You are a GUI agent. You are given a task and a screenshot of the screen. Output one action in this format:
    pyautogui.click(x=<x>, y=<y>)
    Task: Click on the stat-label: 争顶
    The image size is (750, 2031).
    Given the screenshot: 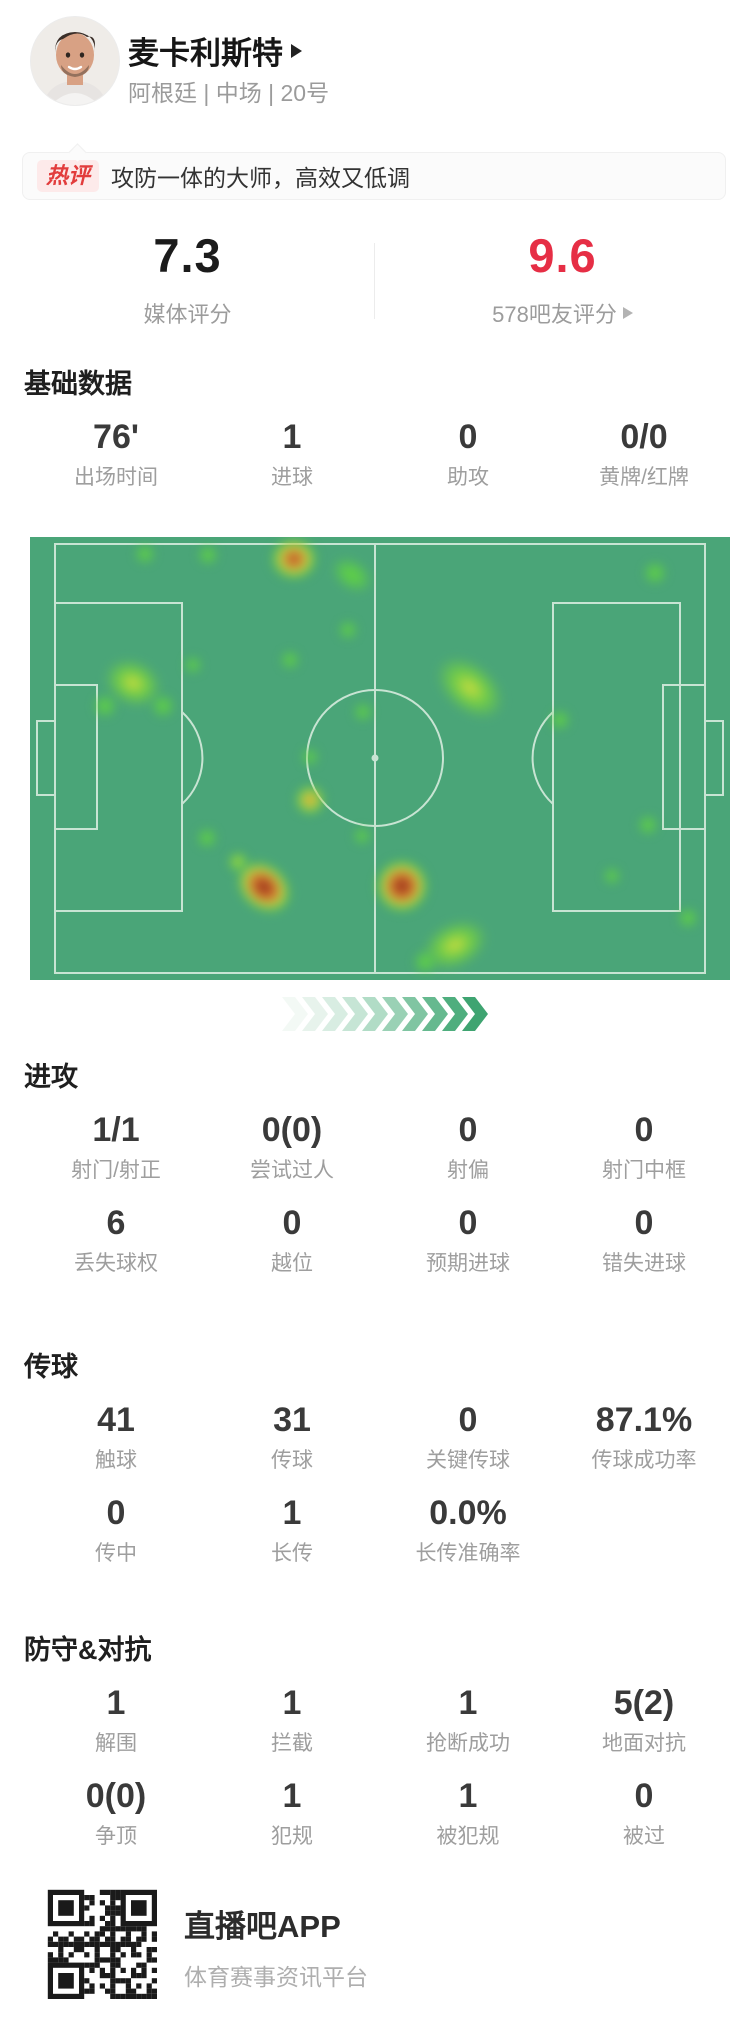 What is the action you would take?
    pyautogui.click(x=116, y=1836)
    